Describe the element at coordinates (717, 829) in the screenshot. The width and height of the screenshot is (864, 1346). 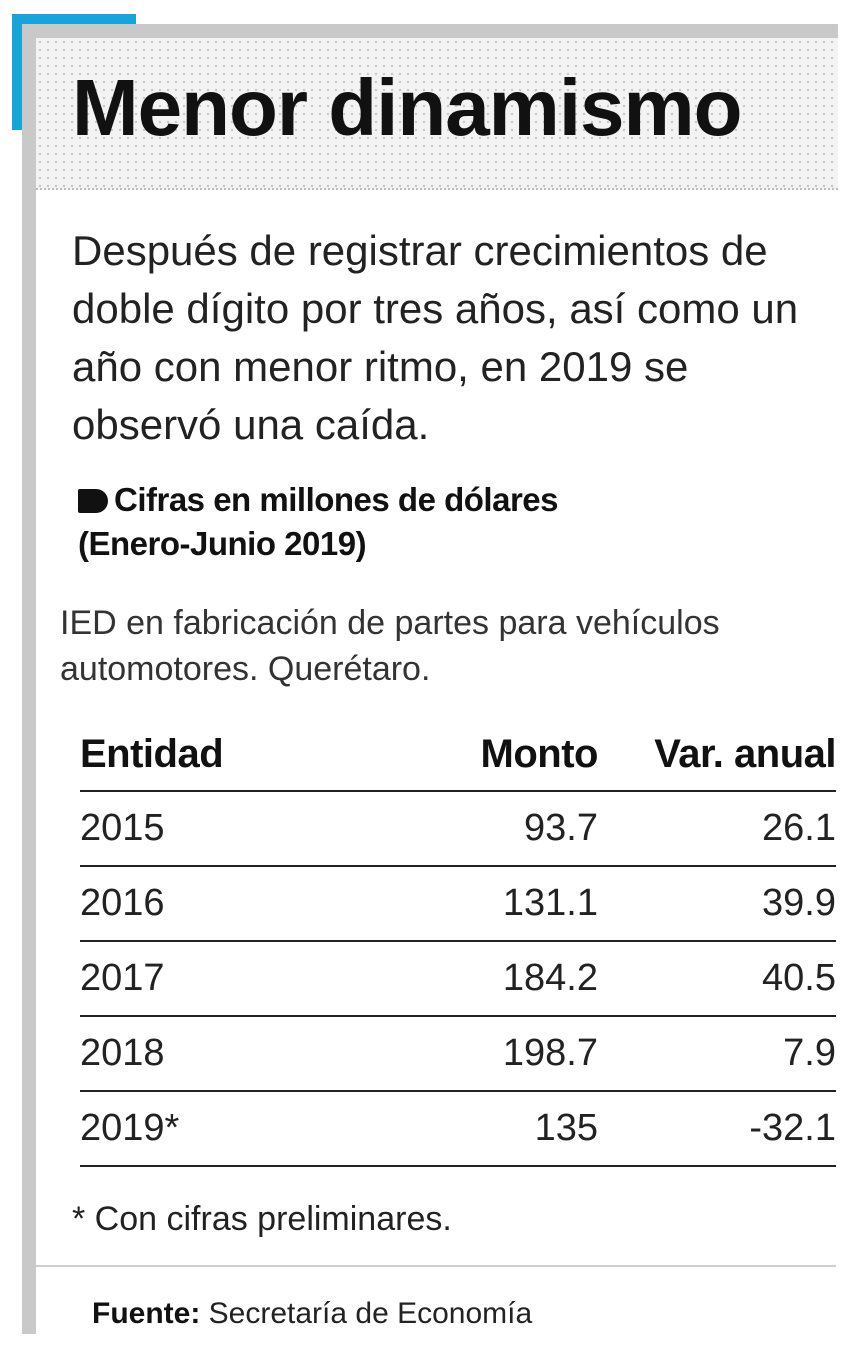
I see `cell-annual-change: 26.1` at that location.